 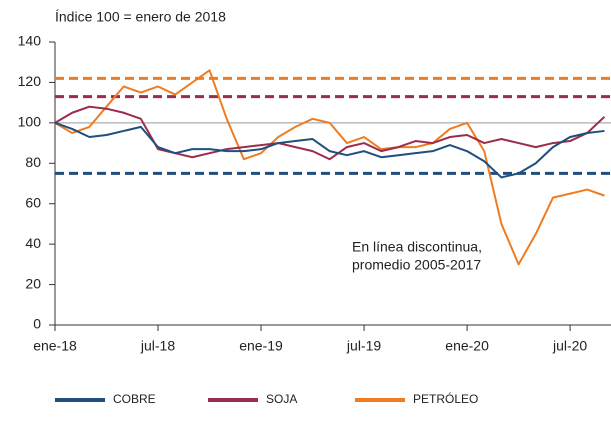 What do you see at coordinates (416, 265) in the screenshot?
I see `annotation: promedio 2005-2017` at bounding box center [416, 265].